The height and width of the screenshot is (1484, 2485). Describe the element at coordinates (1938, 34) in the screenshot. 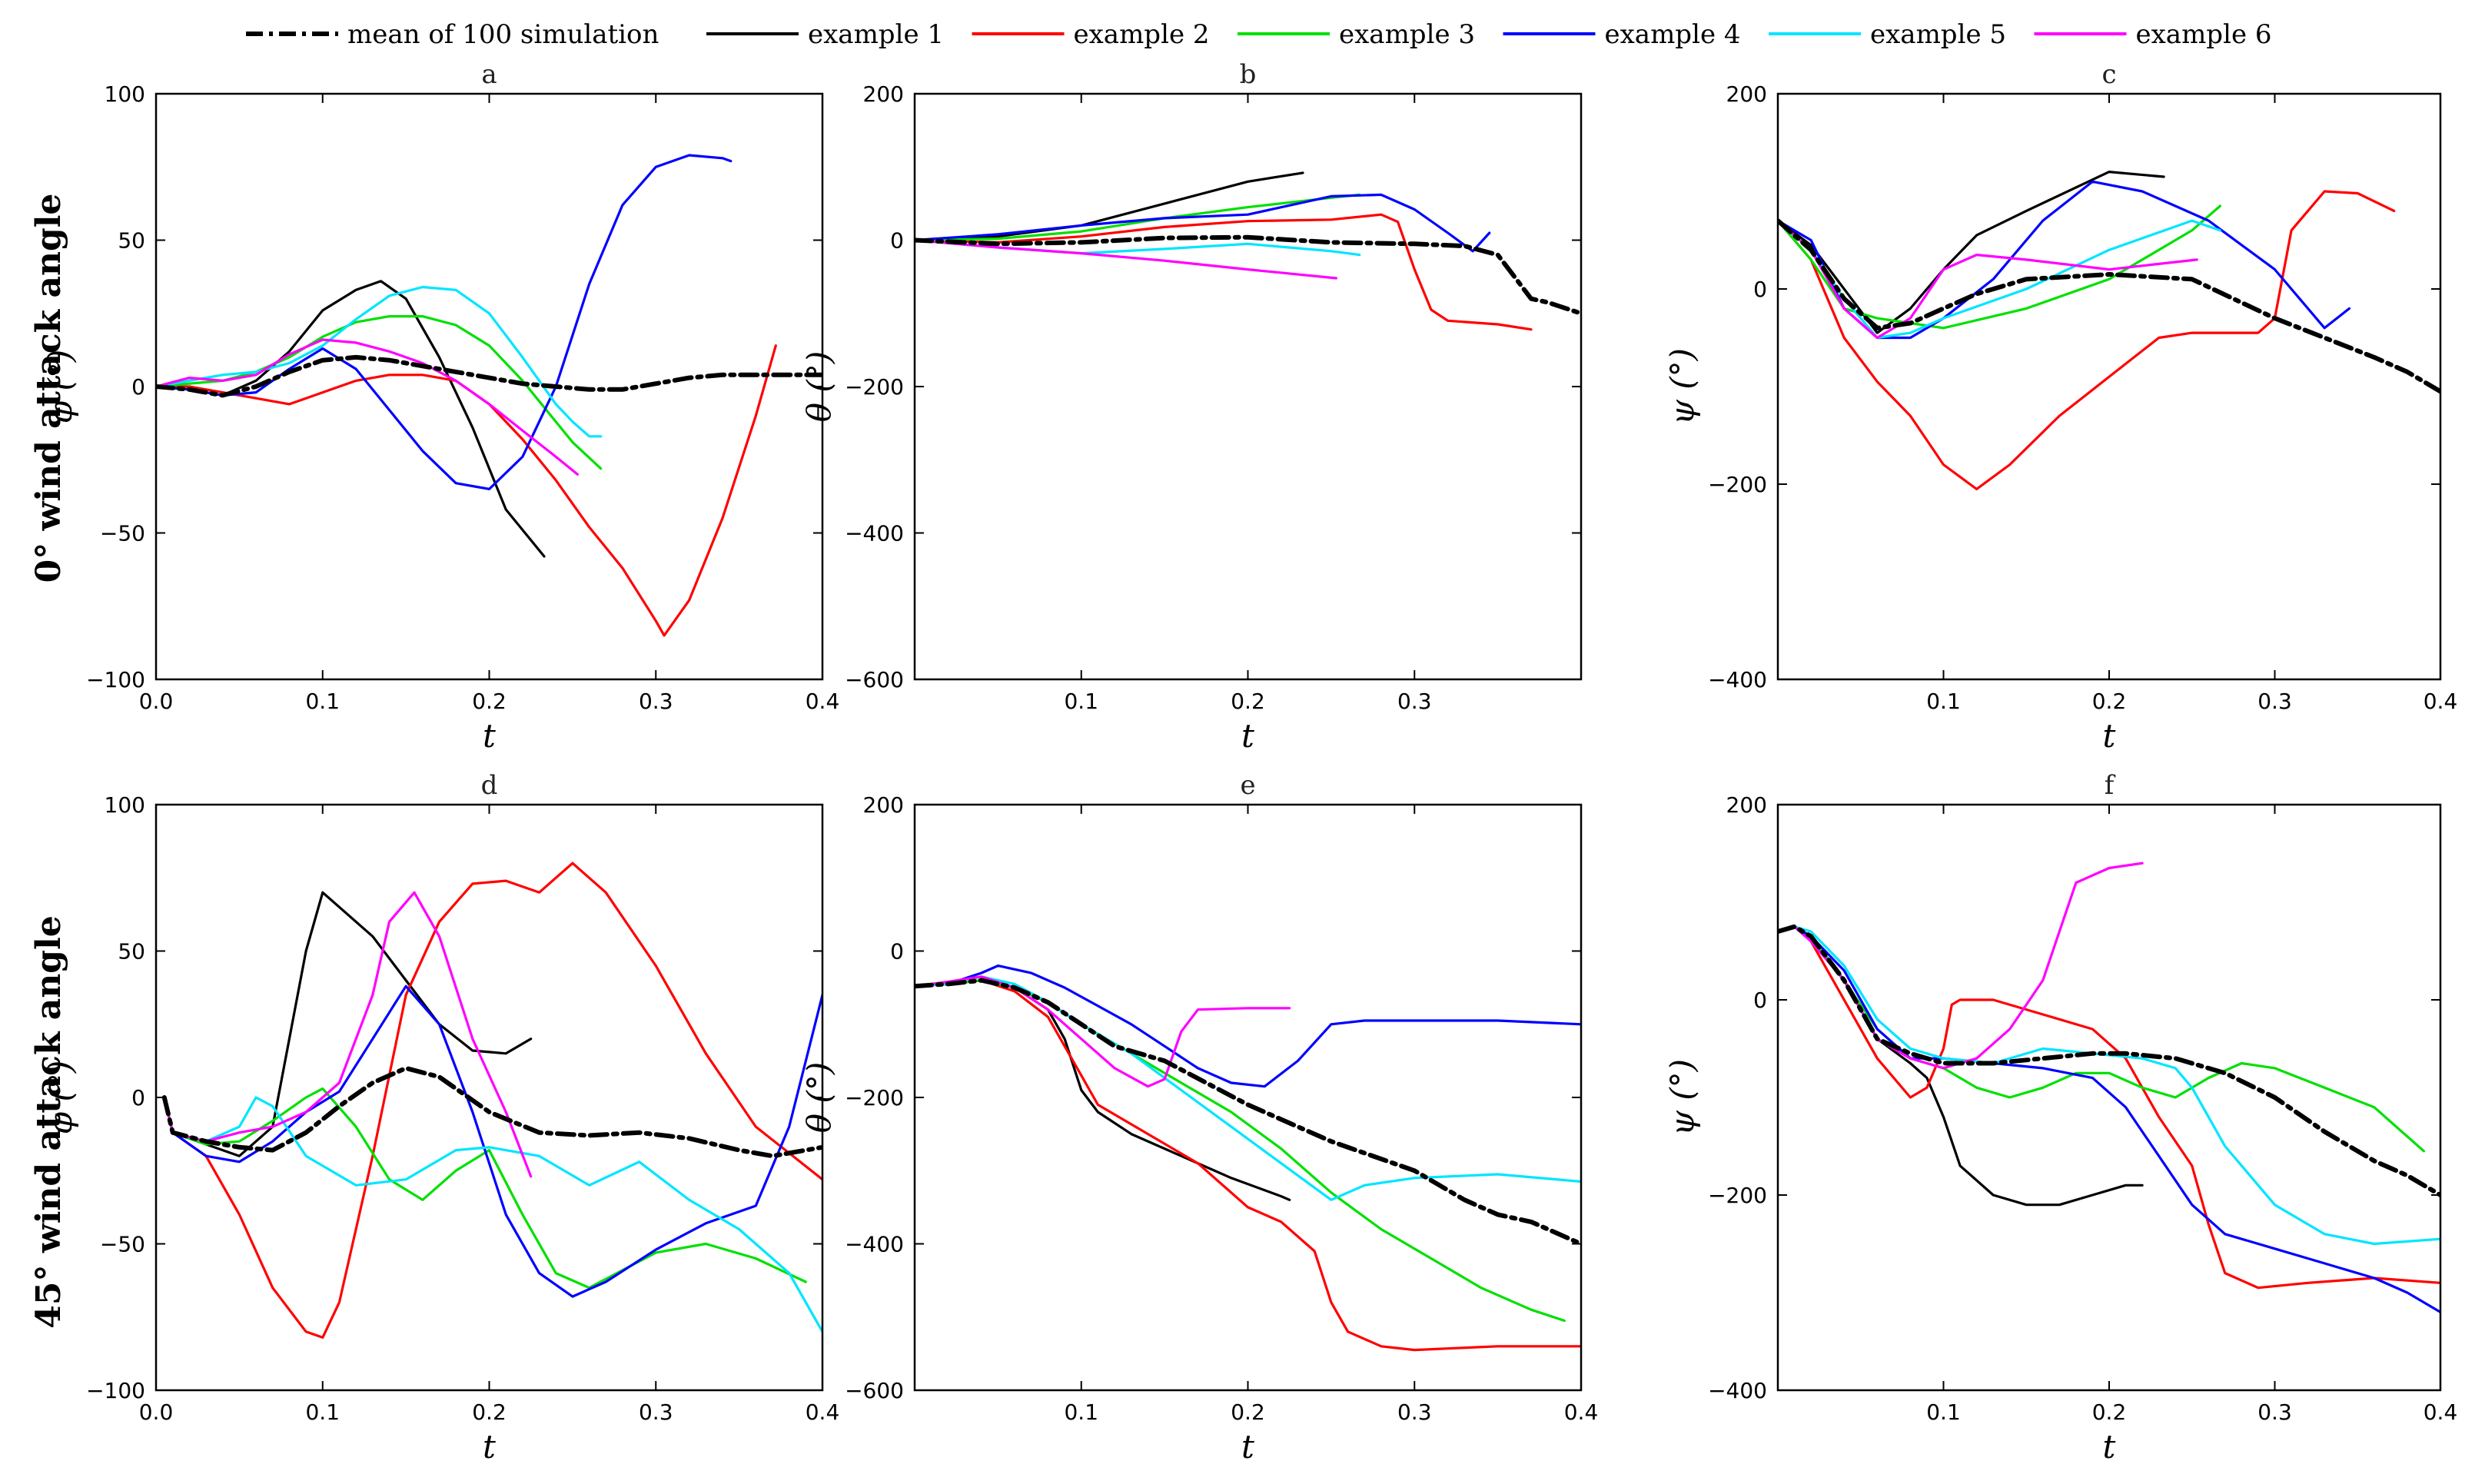

I see `legend-label: example 5` at that location.